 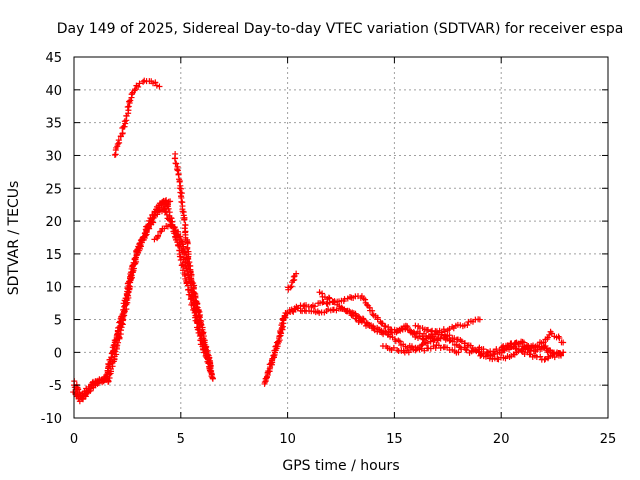 I want to click on x-tick-label: 10, so click(x=287, y=439).